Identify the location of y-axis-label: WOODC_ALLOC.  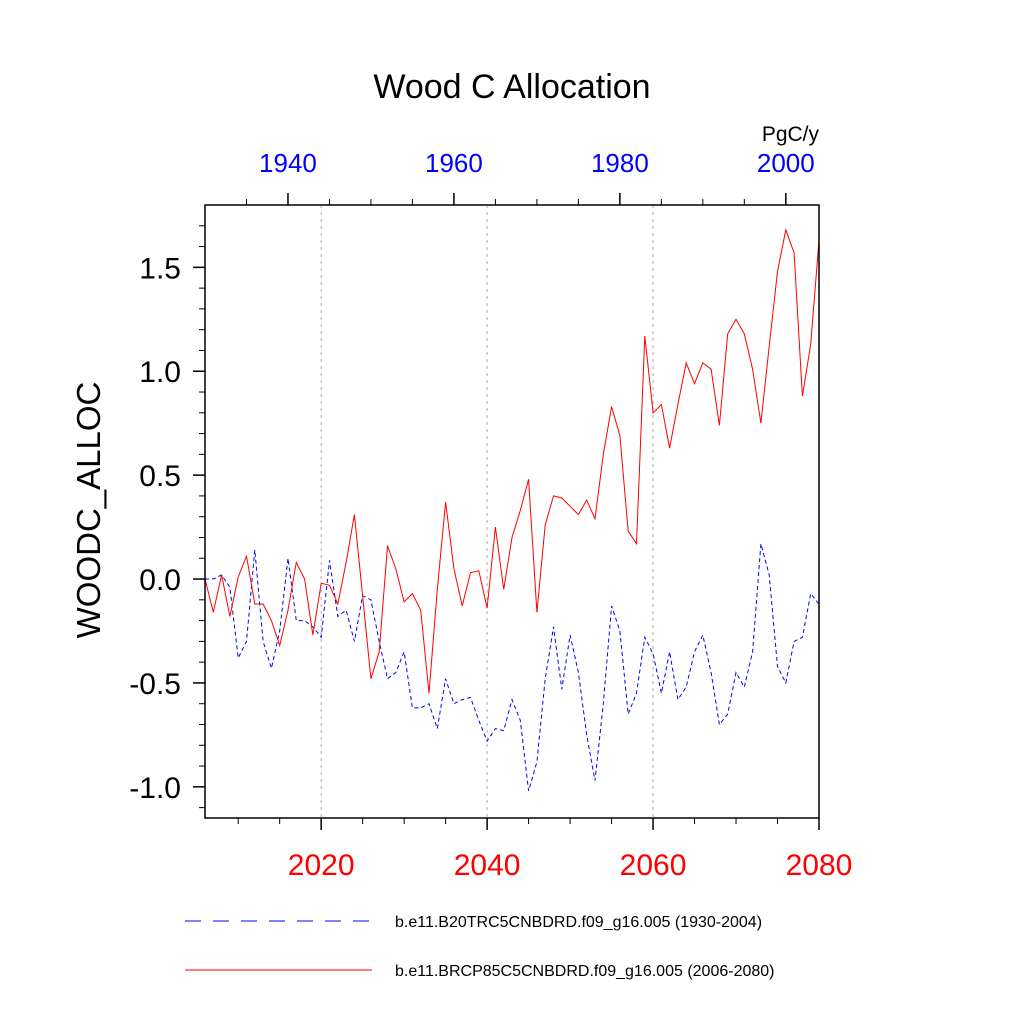
(88, 510).